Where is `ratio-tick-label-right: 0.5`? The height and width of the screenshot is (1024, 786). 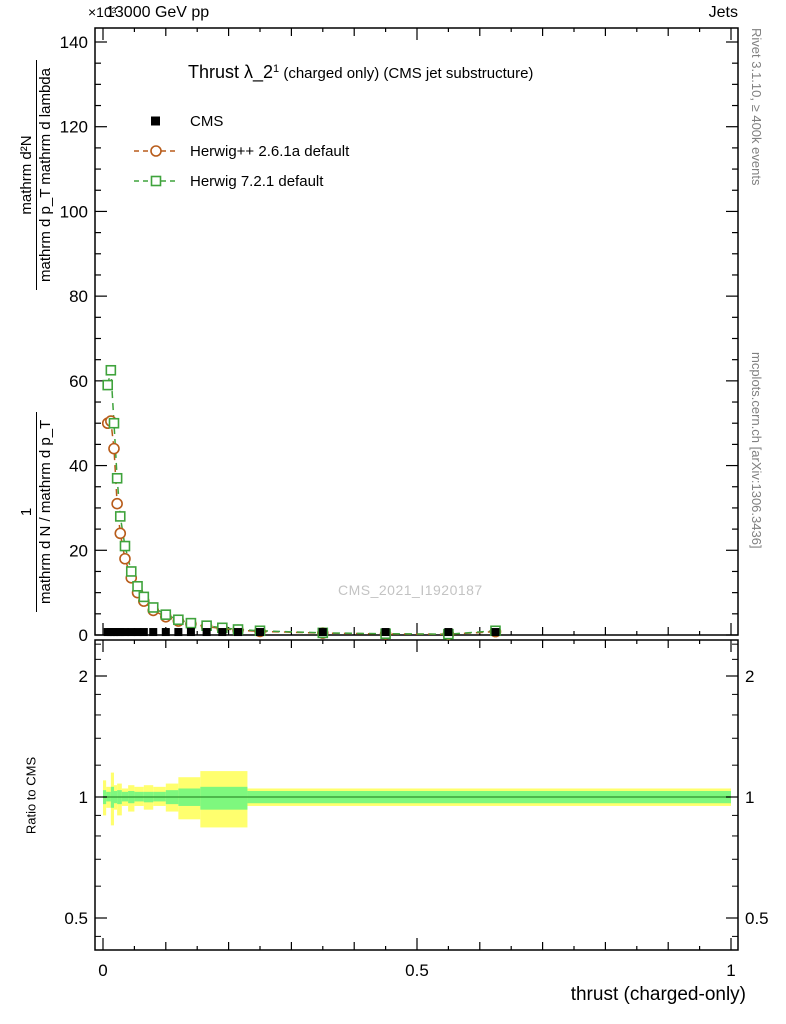
ratio-tick-label-right: 0.5 is located at coordinates (757, 918).